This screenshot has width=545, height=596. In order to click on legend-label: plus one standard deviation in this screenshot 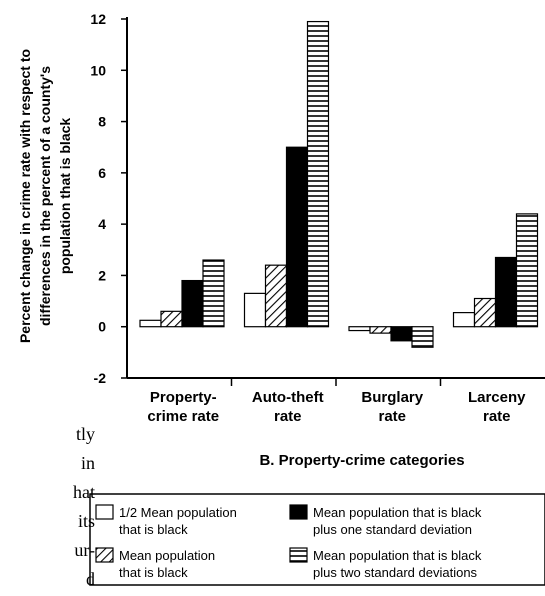, I will do `click(392, 529)`.